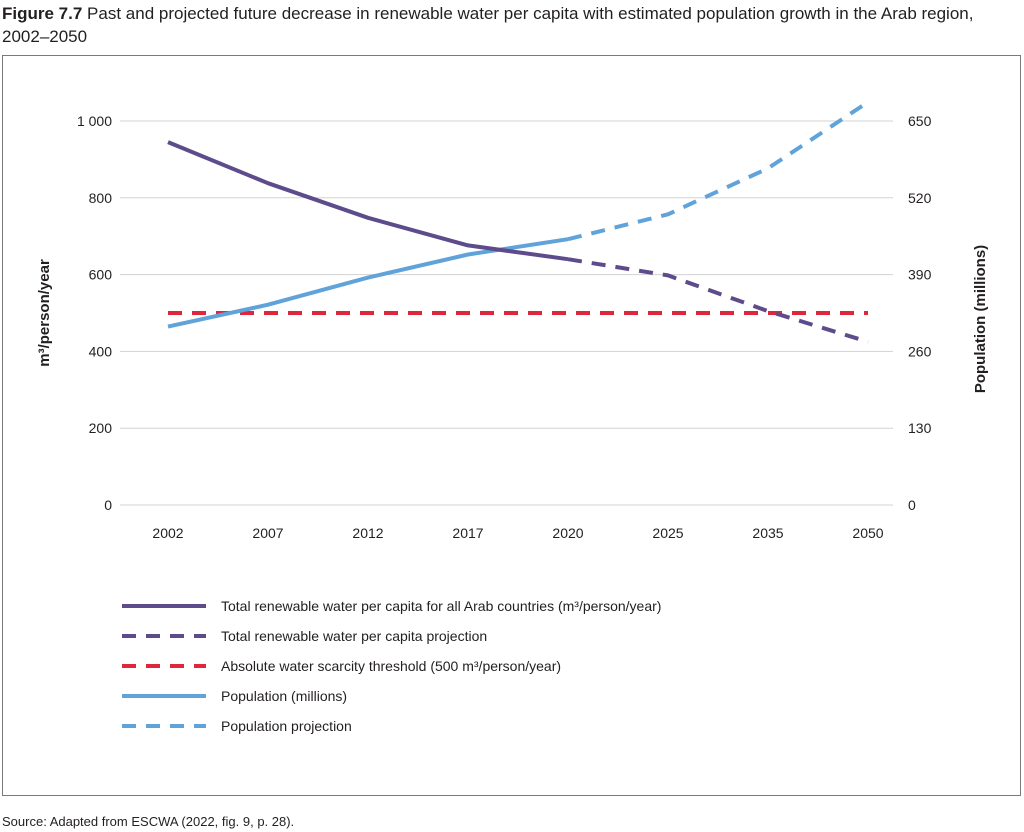  What do you see at coordinates (567, 533) in the screenshot?
I see `x-tick-label: 2020` at bounding box center [567, 533].